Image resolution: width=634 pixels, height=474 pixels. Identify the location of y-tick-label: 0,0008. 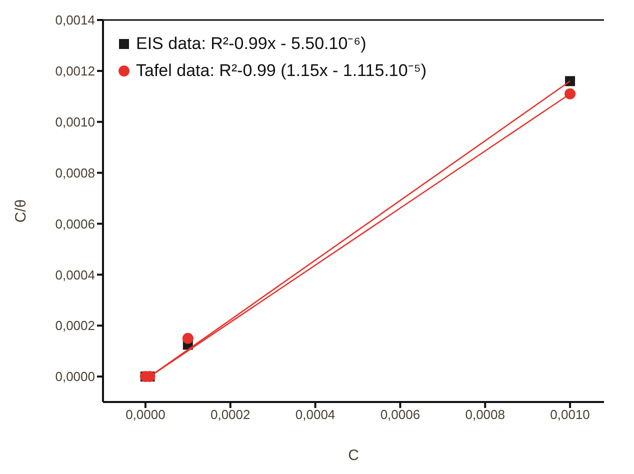
(75, 172).